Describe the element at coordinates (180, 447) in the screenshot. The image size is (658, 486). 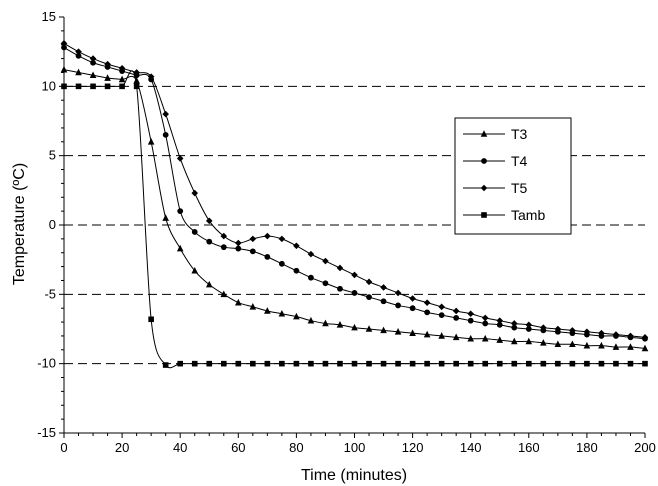
I see `x-tick-label: 40` at that location.